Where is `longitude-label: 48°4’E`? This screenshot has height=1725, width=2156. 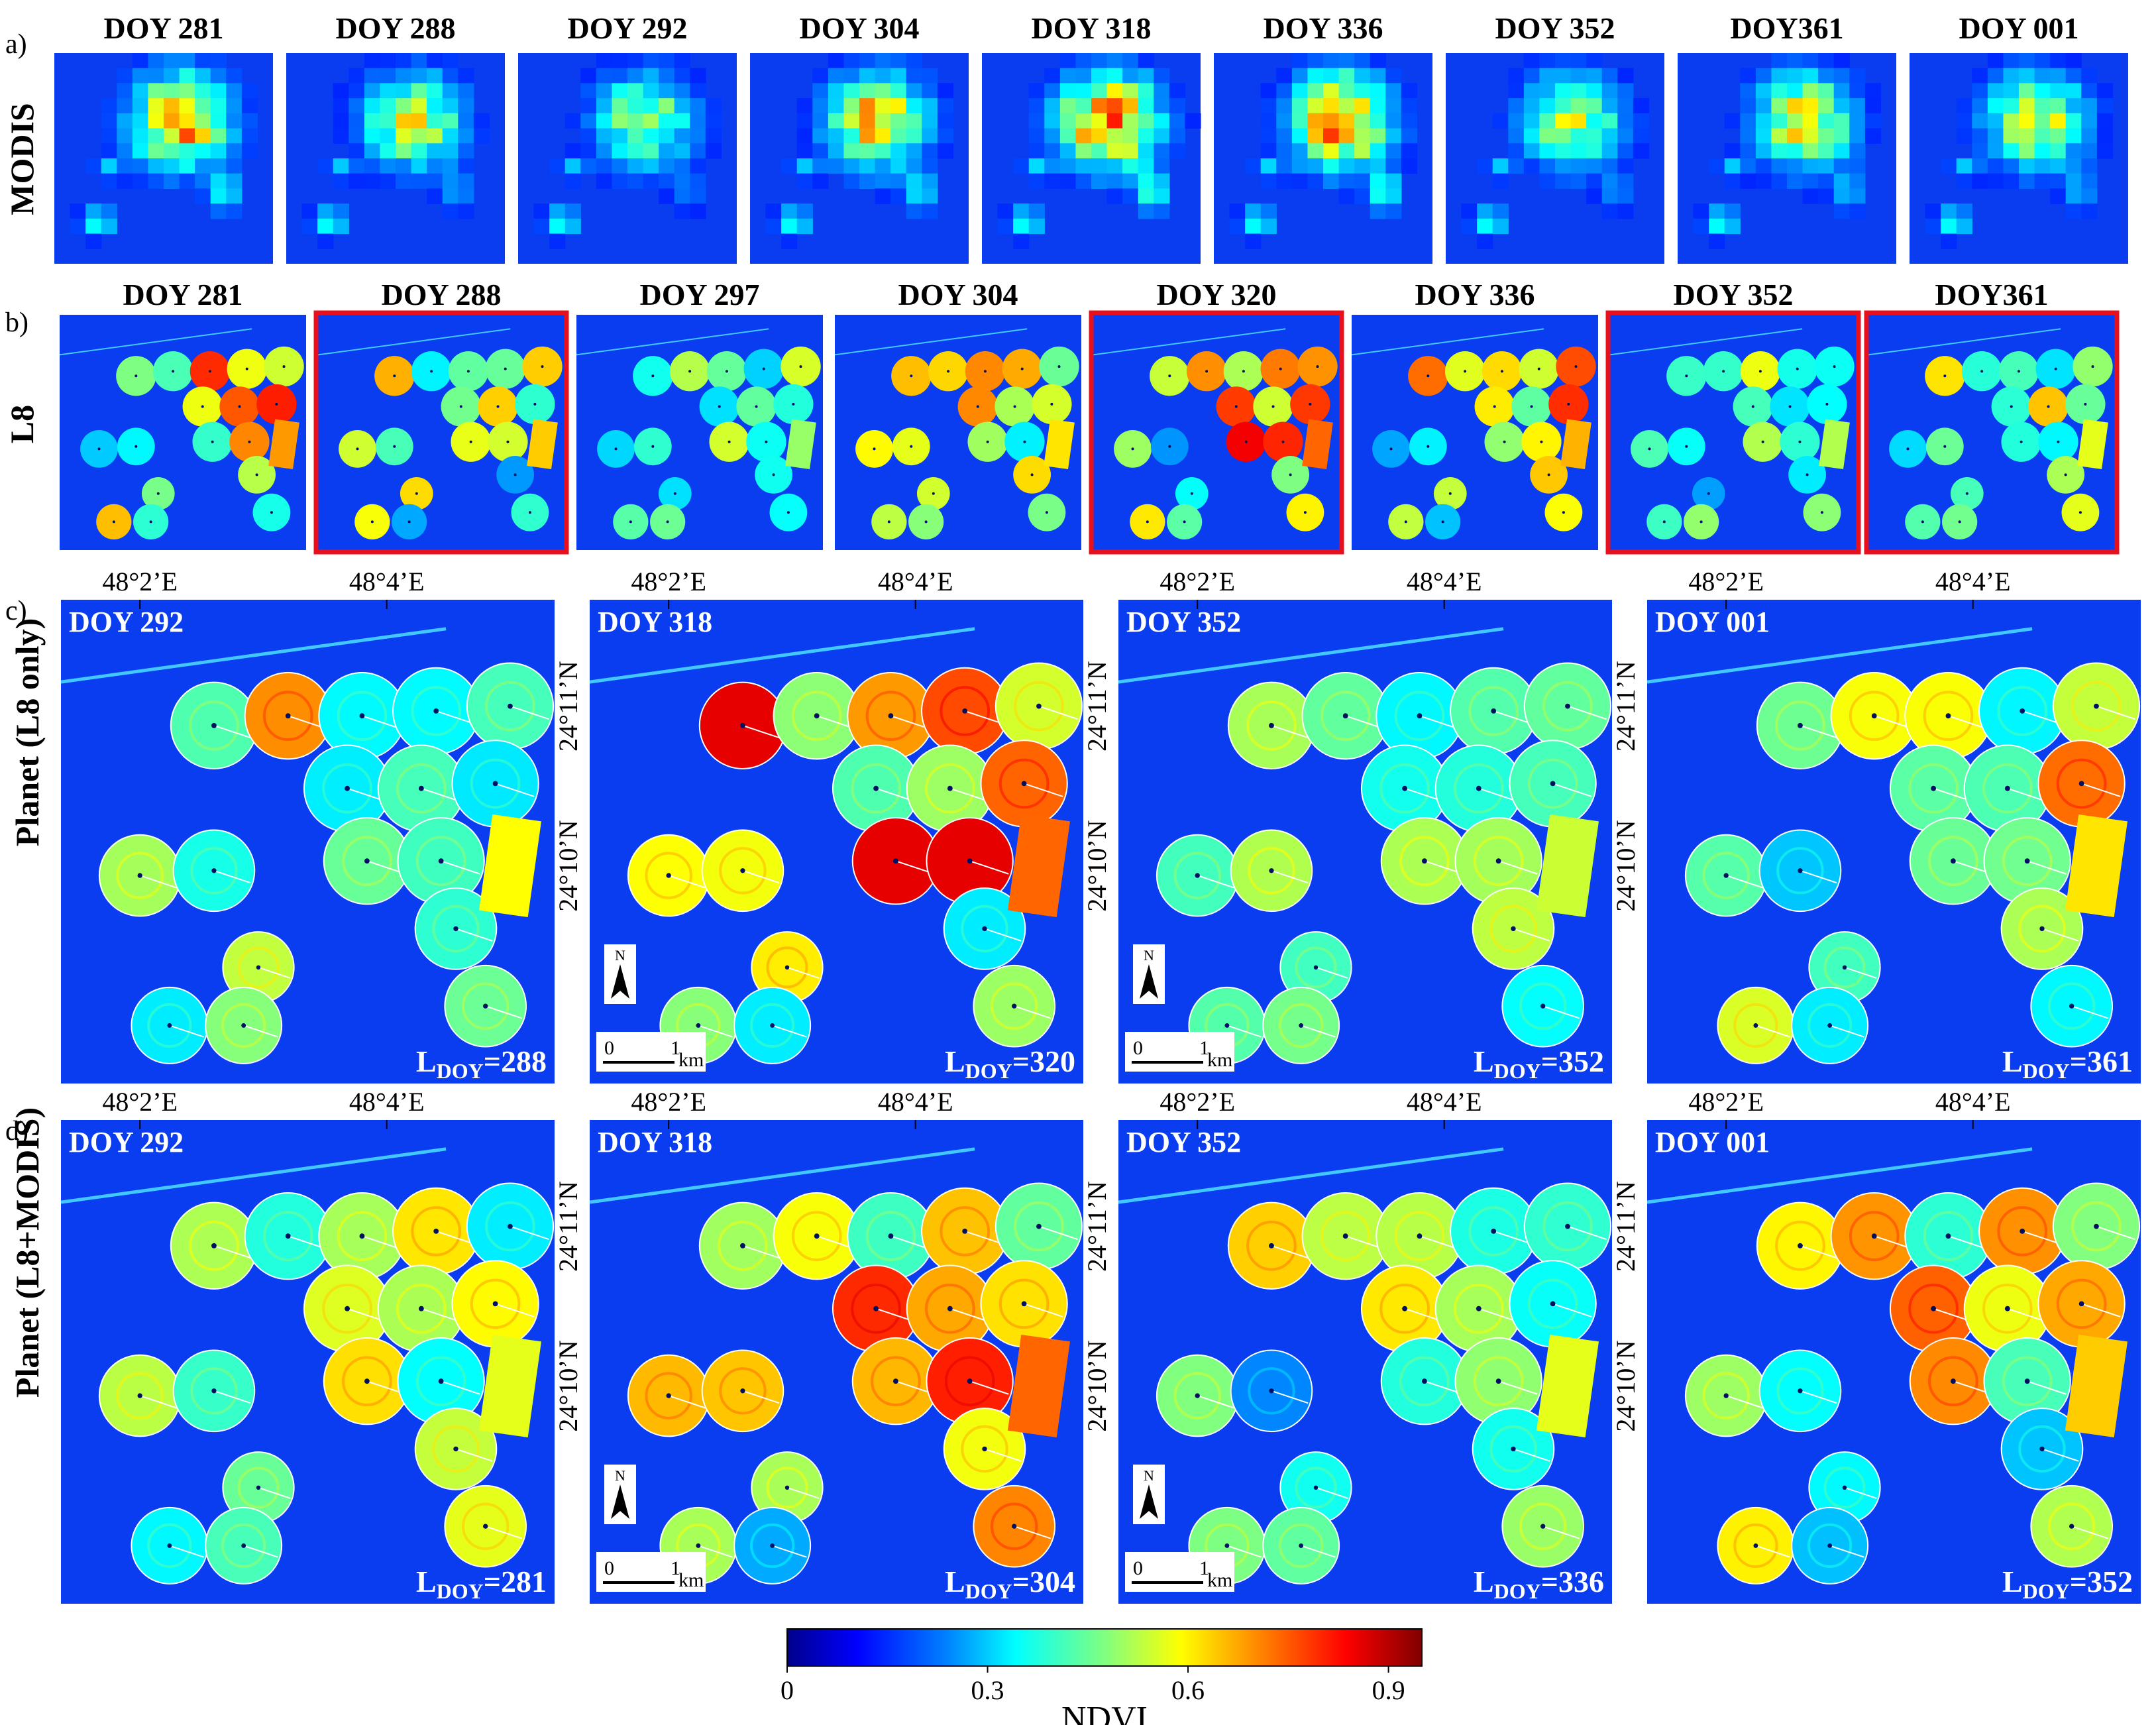
longitude-label: 48°4’E is located at coordinates (1973, 581).